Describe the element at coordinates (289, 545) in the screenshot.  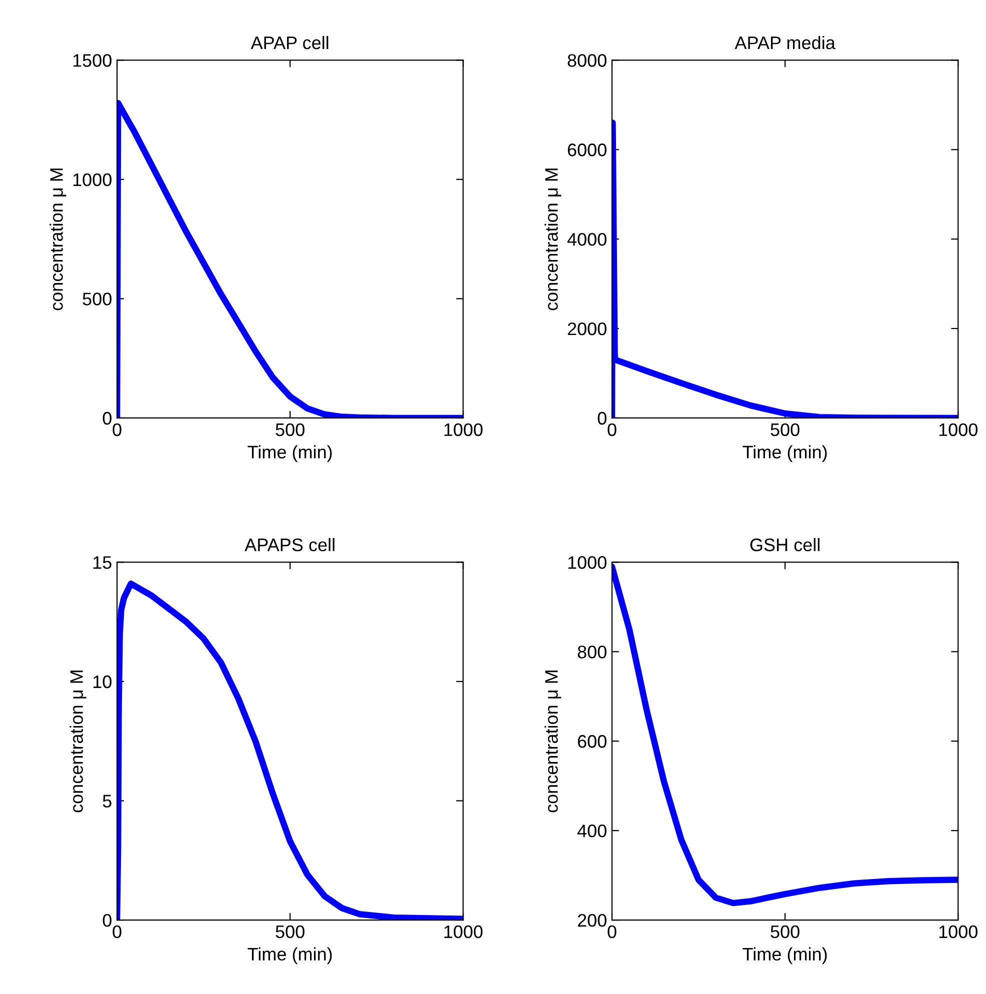
I see `chart-title: APAPS cell` at that location.